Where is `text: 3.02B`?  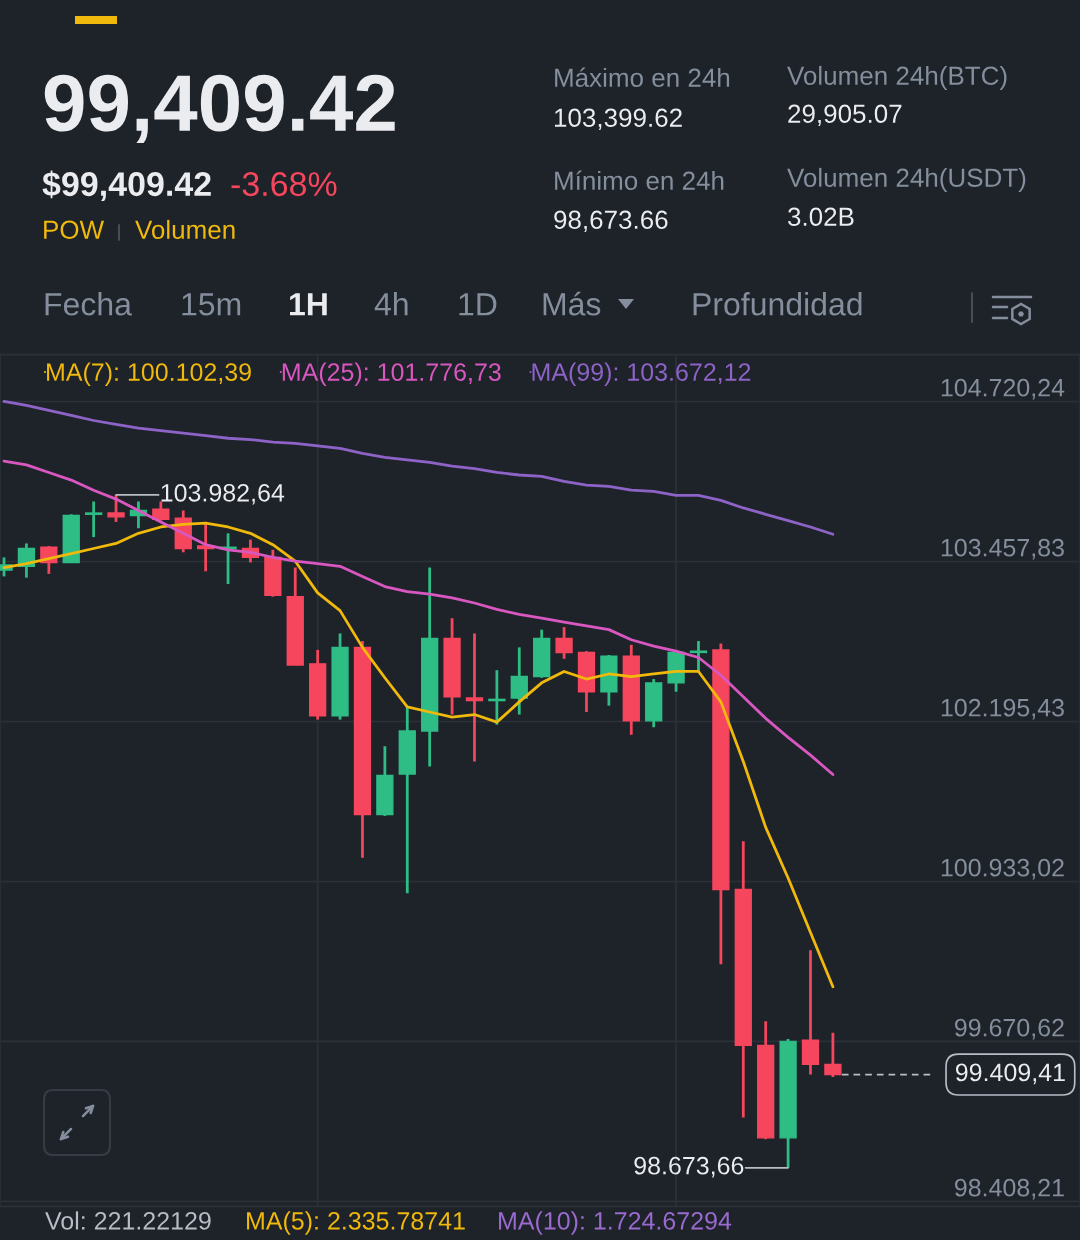 text: 3.02B is located at coordinates (820, 216).